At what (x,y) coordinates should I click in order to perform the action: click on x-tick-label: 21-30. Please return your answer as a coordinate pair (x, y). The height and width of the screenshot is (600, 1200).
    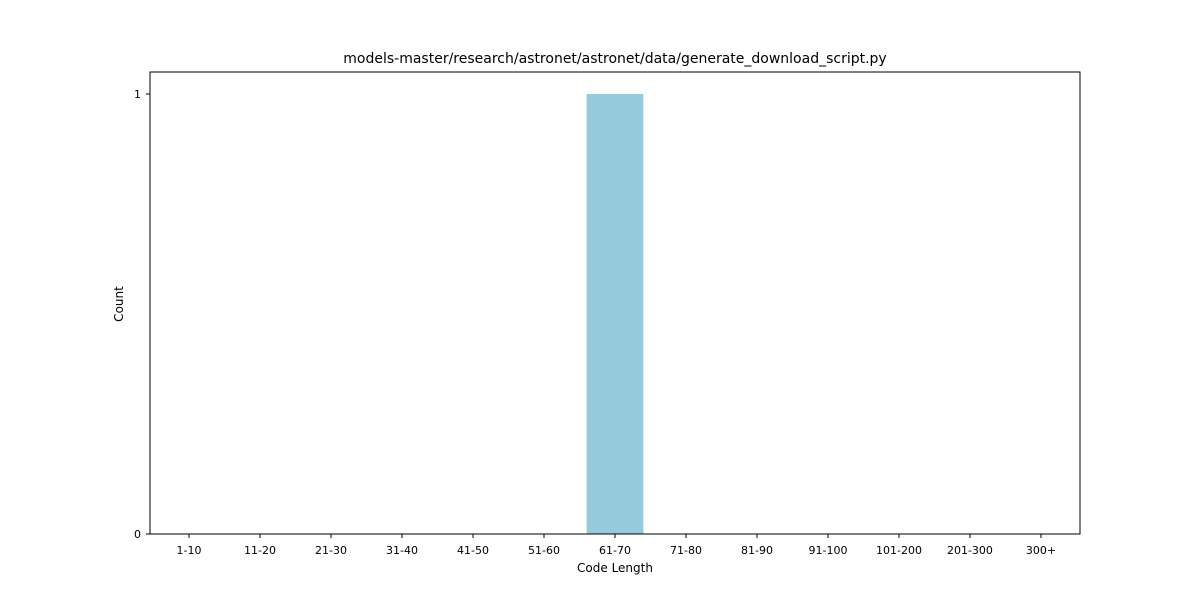
    Looking at the image, I should click on (331, 550).